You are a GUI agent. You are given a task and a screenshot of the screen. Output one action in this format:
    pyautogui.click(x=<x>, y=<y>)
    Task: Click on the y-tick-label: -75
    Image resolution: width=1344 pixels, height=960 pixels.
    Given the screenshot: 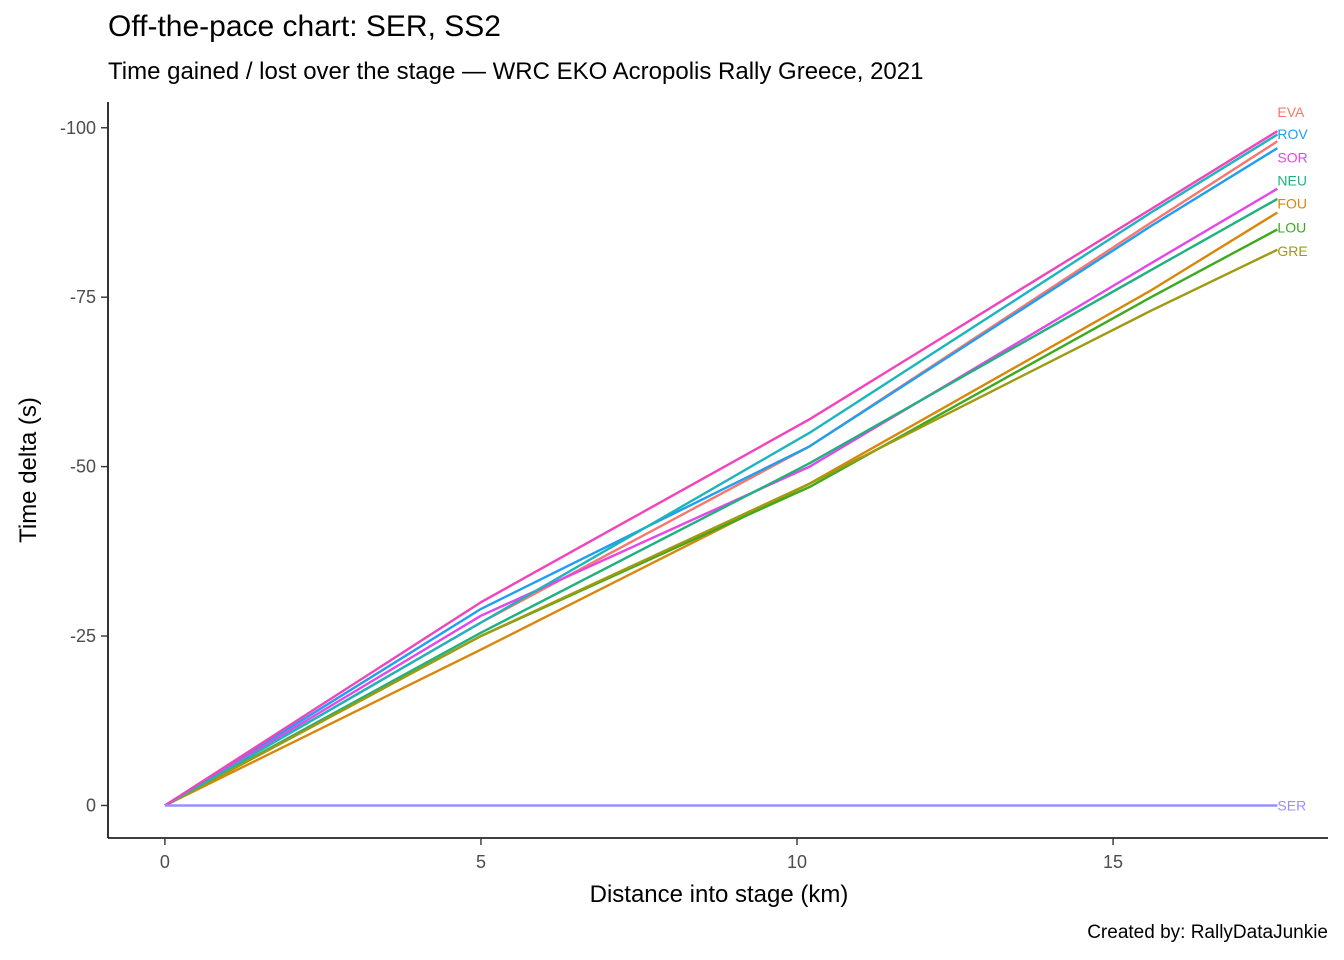 What is the action you would take?
    pyautogui.click(x=83, y=297)
    